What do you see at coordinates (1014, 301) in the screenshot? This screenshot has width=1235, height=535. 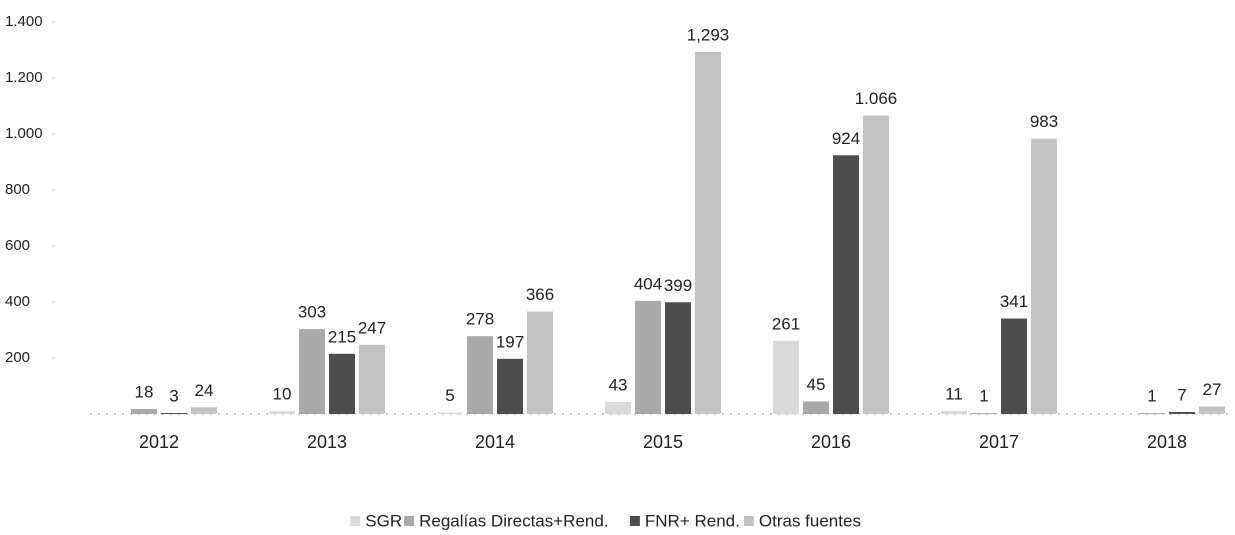 I see `data-label: 341` at bounding box center [1014, 301].